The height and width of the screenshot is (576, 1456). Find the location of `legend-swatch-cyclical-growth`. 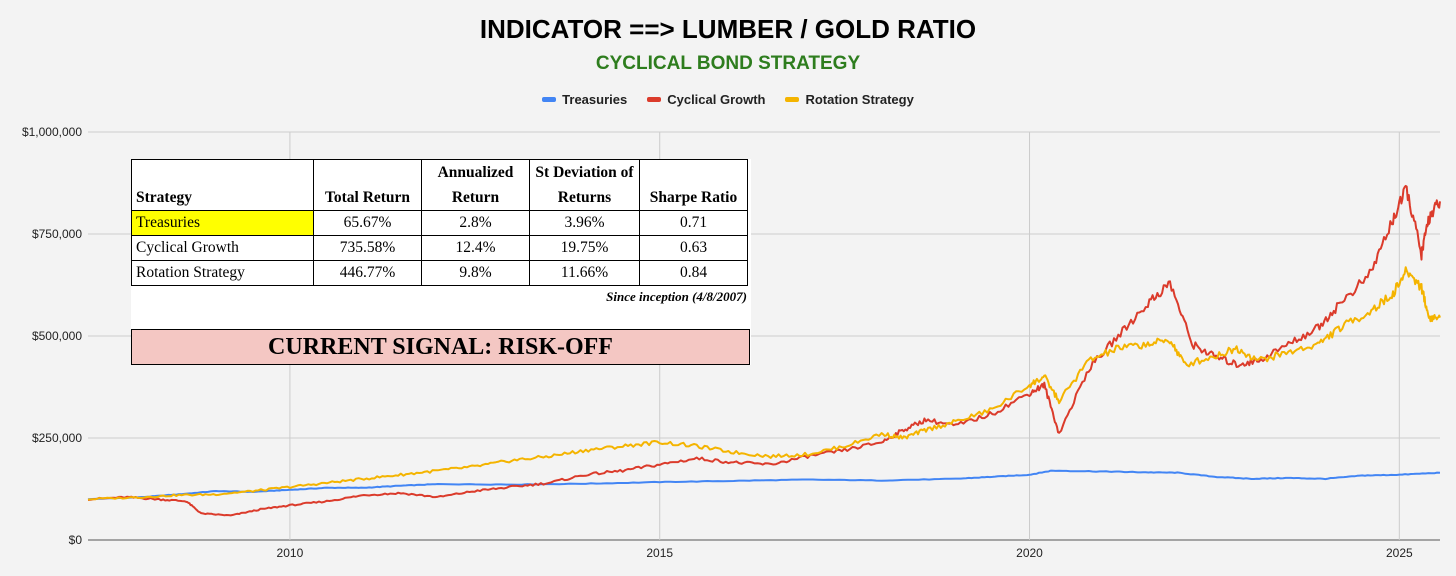

legend-swatch-cyclical-growth is located at coordinates (654, 99).